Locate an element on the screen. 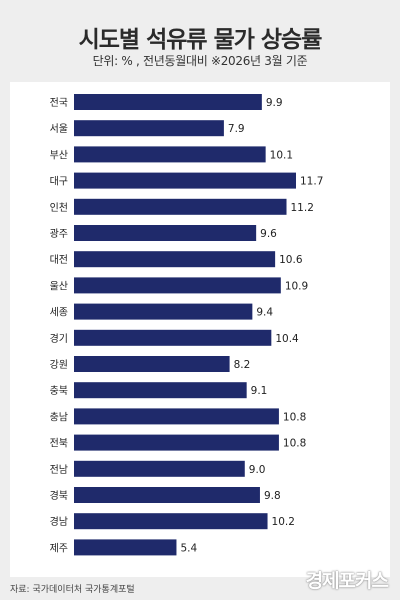 The height and width of the screenshot is (600, 400). category-label: 경북 is located at coordinates (59, 495).